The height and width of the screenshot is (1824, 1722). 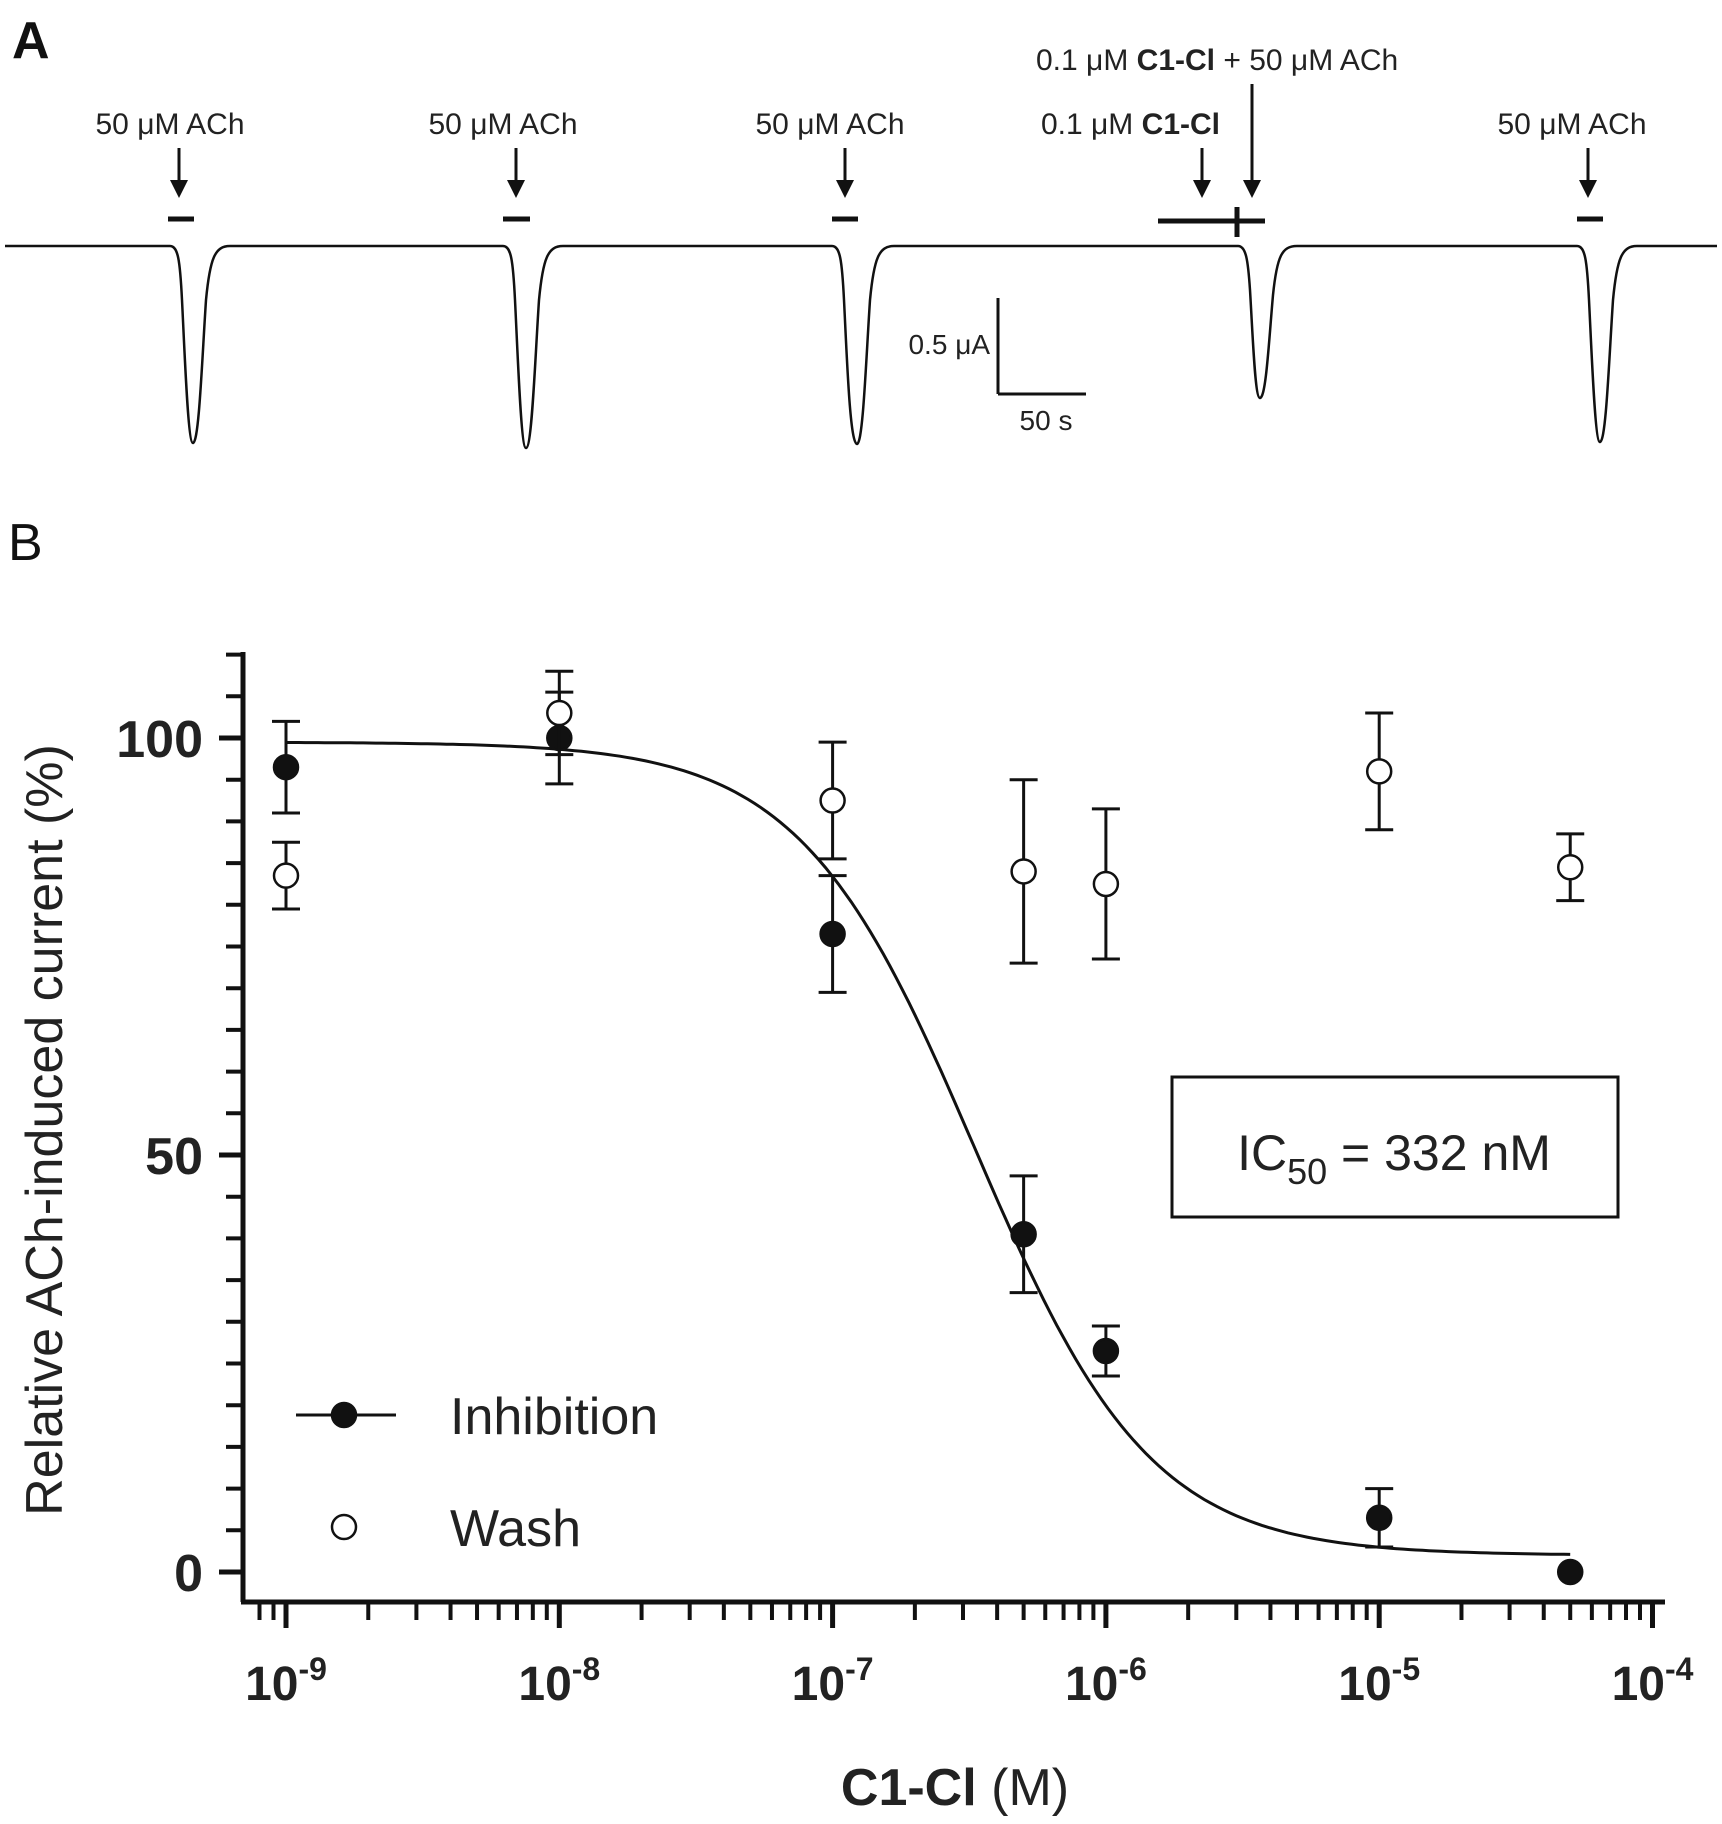 I want to click on legend: Inhibition Wash, so click(x=477, y=1473).